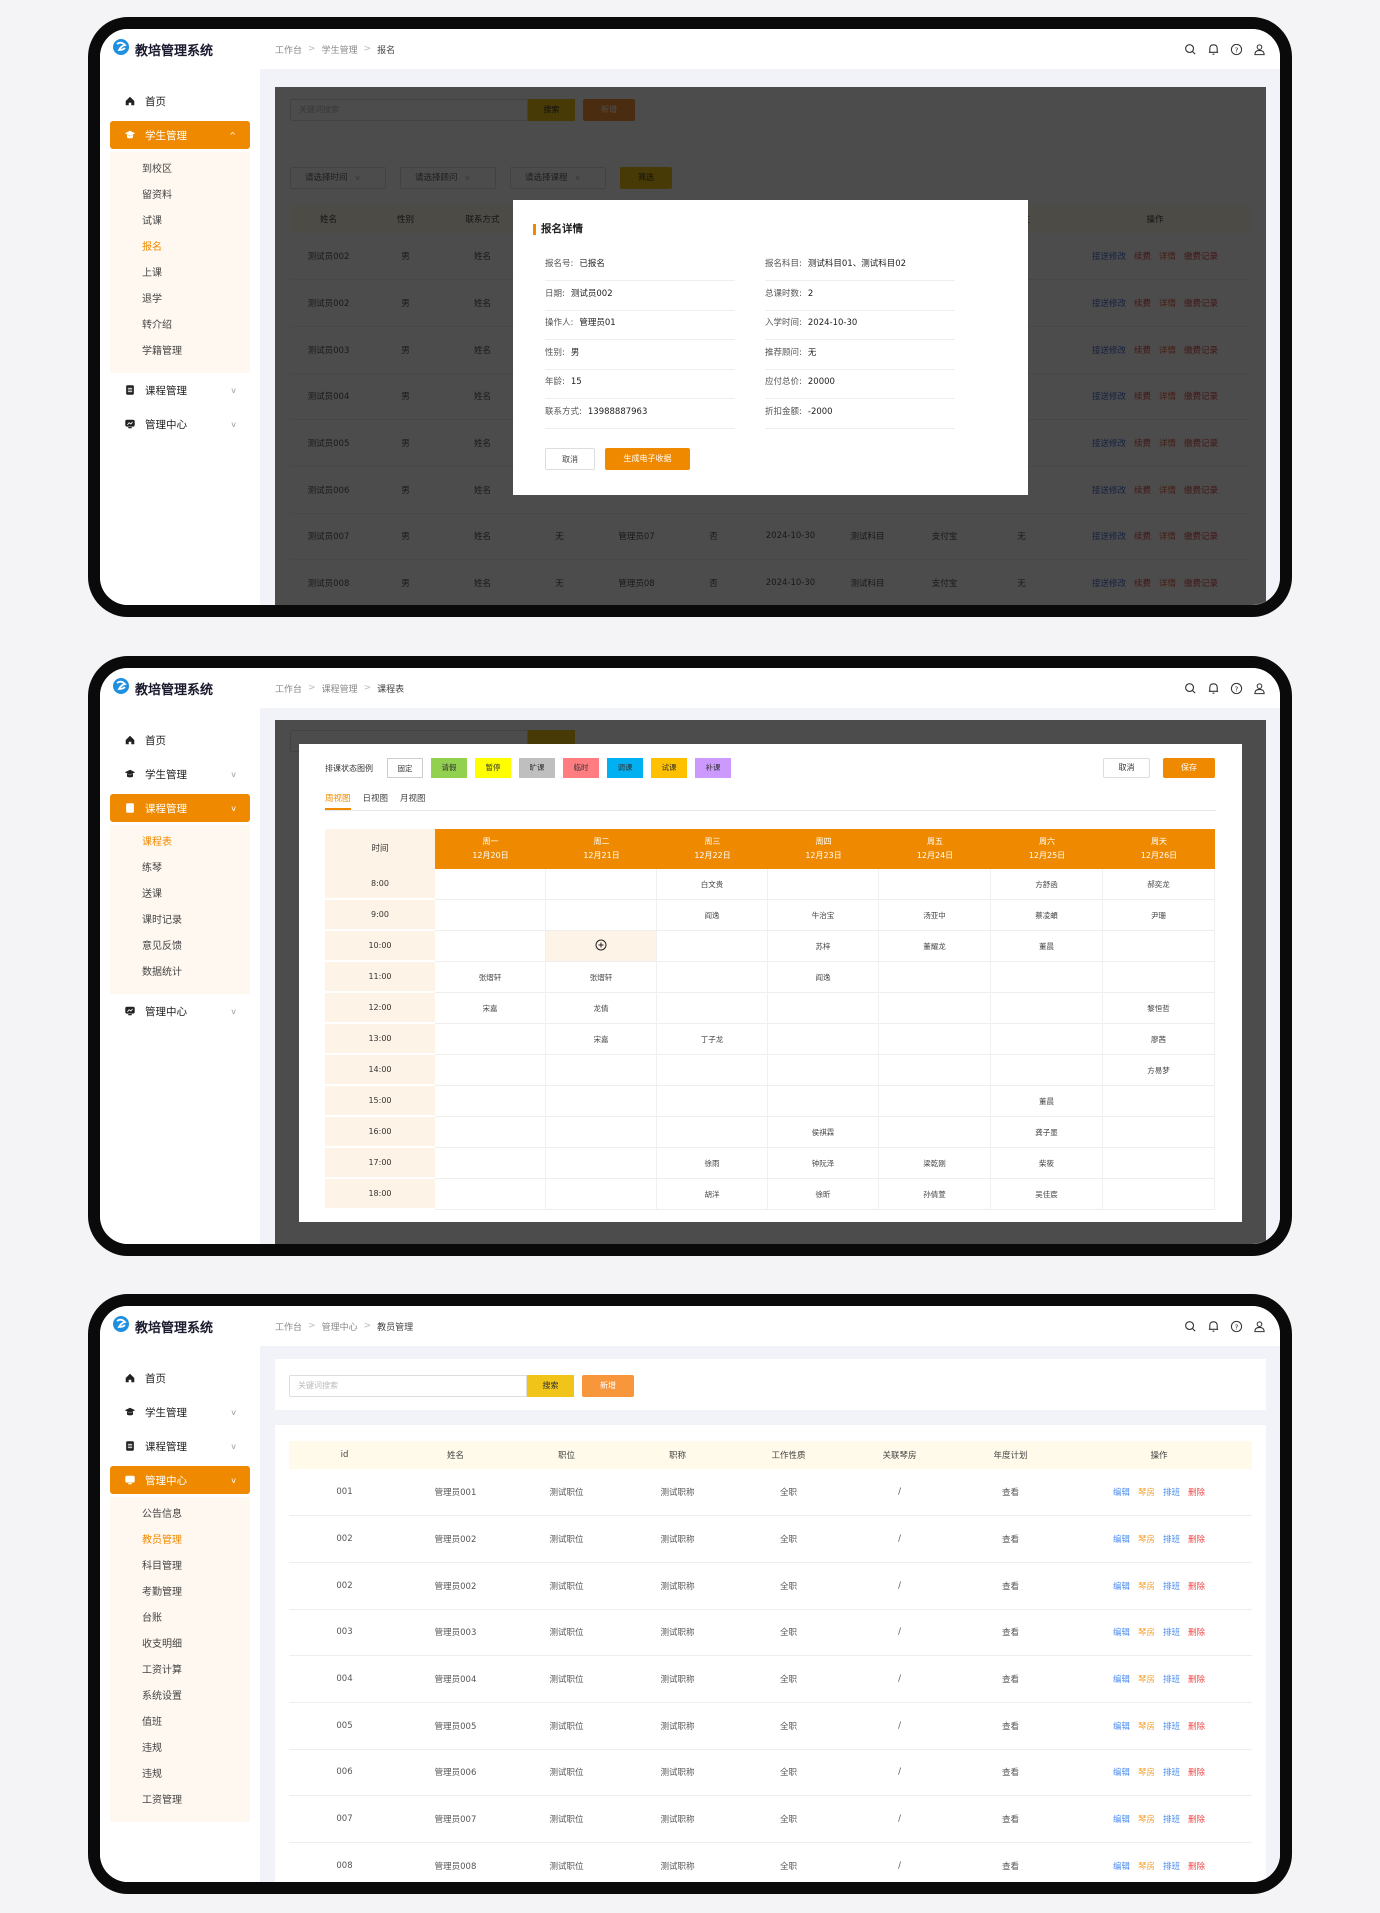  Describe the element at coordinates (823, 915) in the screenshot. I see `schedule-cell: 牛治宝` at that location.